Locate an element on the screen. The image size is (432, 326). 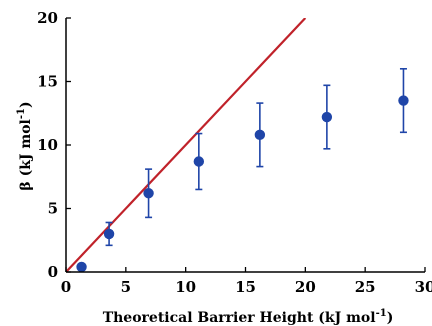
x-tick-label-0: 0 is located at coordinates (66, 287).